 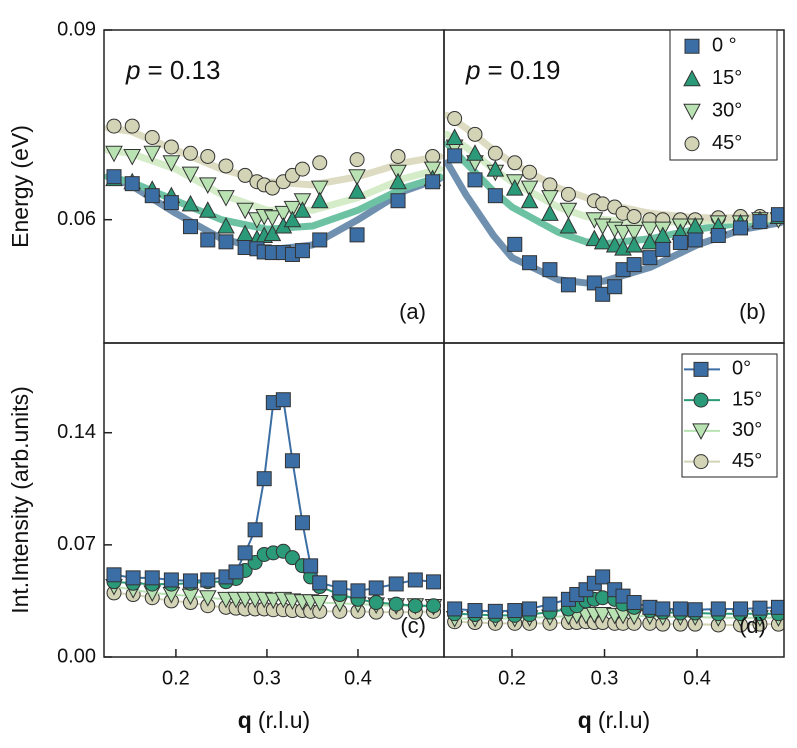 What do you see at coordinates (20, 186) in the screenshot?
I see `y-axis-label: Energy (eV)` at bounding box center [20, 186].